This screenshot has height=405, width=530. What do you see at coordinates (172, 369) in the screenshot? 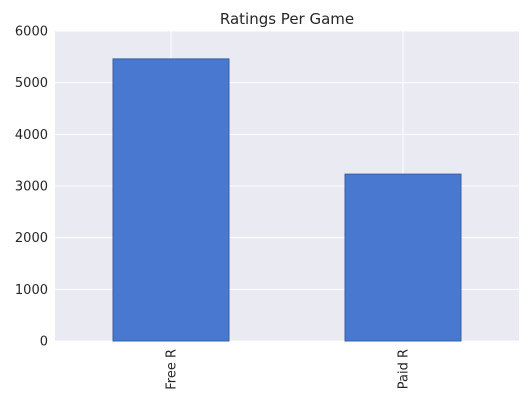
I see `x-tick-label: Free R` at bounding box center [172, 369].